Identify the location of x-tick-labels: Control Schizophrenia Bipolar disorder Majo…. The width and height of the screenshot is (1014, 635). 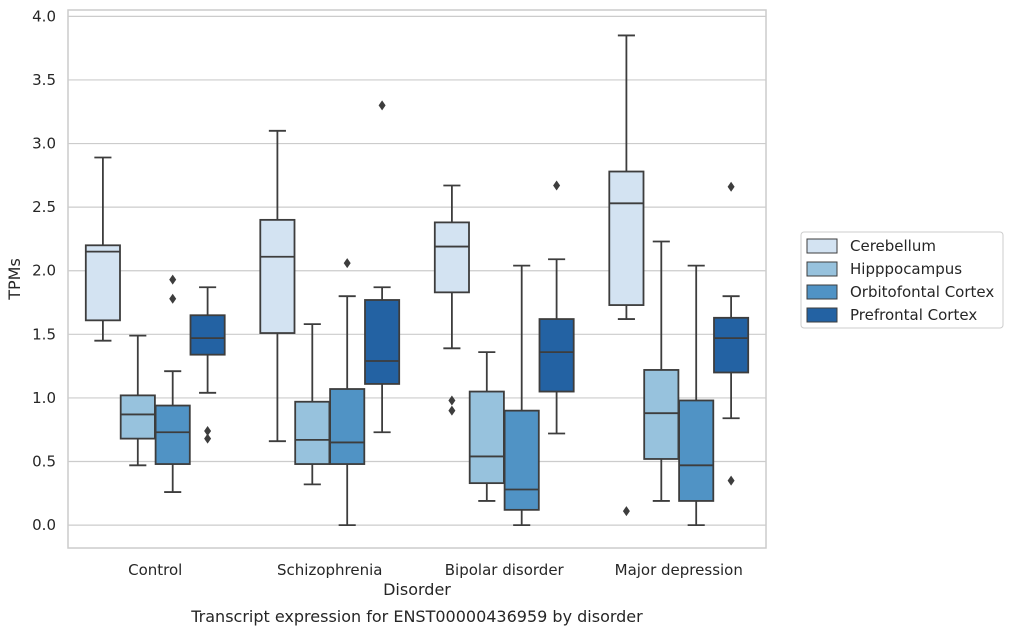
(435, 570).